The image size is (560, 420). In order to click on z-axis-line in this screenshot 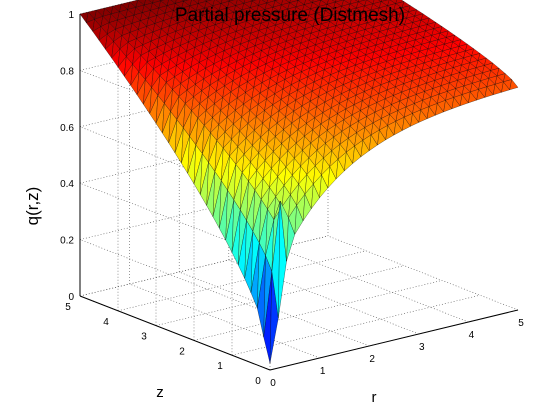, I will do `click(175, 333)`.